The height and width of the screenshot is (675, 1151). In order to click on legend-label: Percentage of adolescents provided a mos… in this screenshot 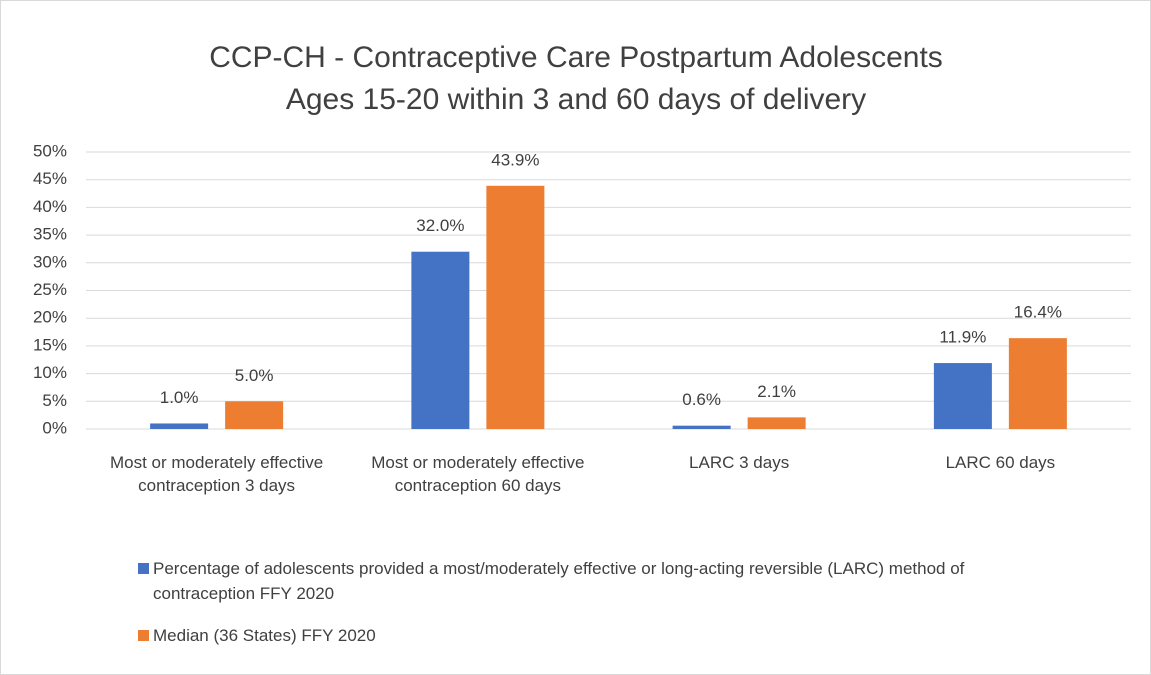, I will do `click(559, 581)`.